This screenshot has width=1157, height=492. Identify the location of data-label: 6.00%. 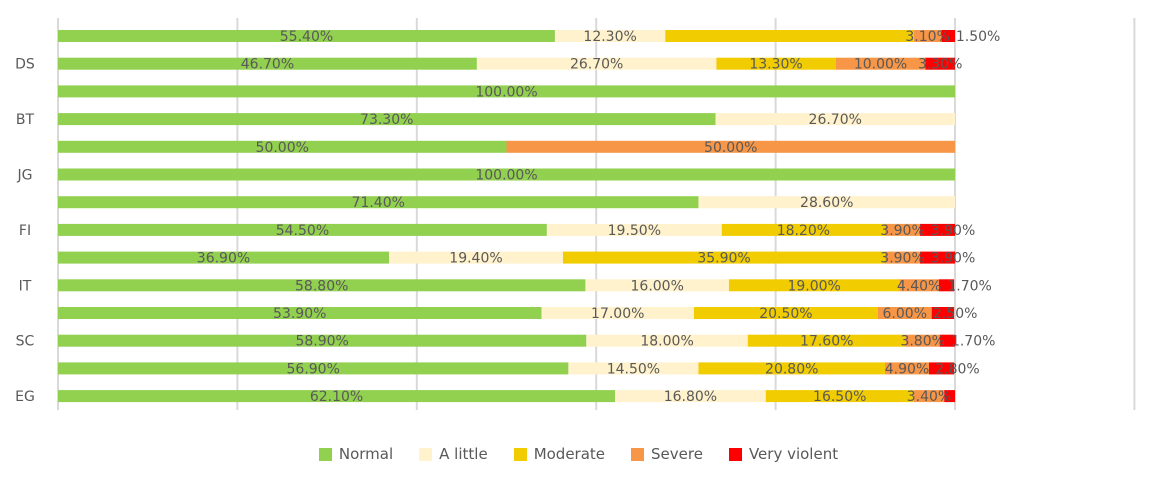
(905, 314).